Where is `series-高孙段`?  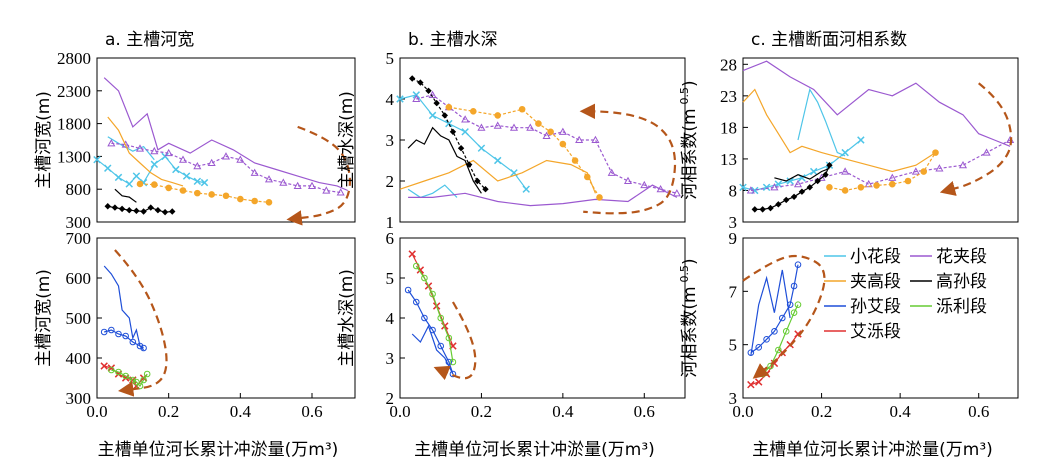
series-高孙段 is located at coordinates (444, 160).